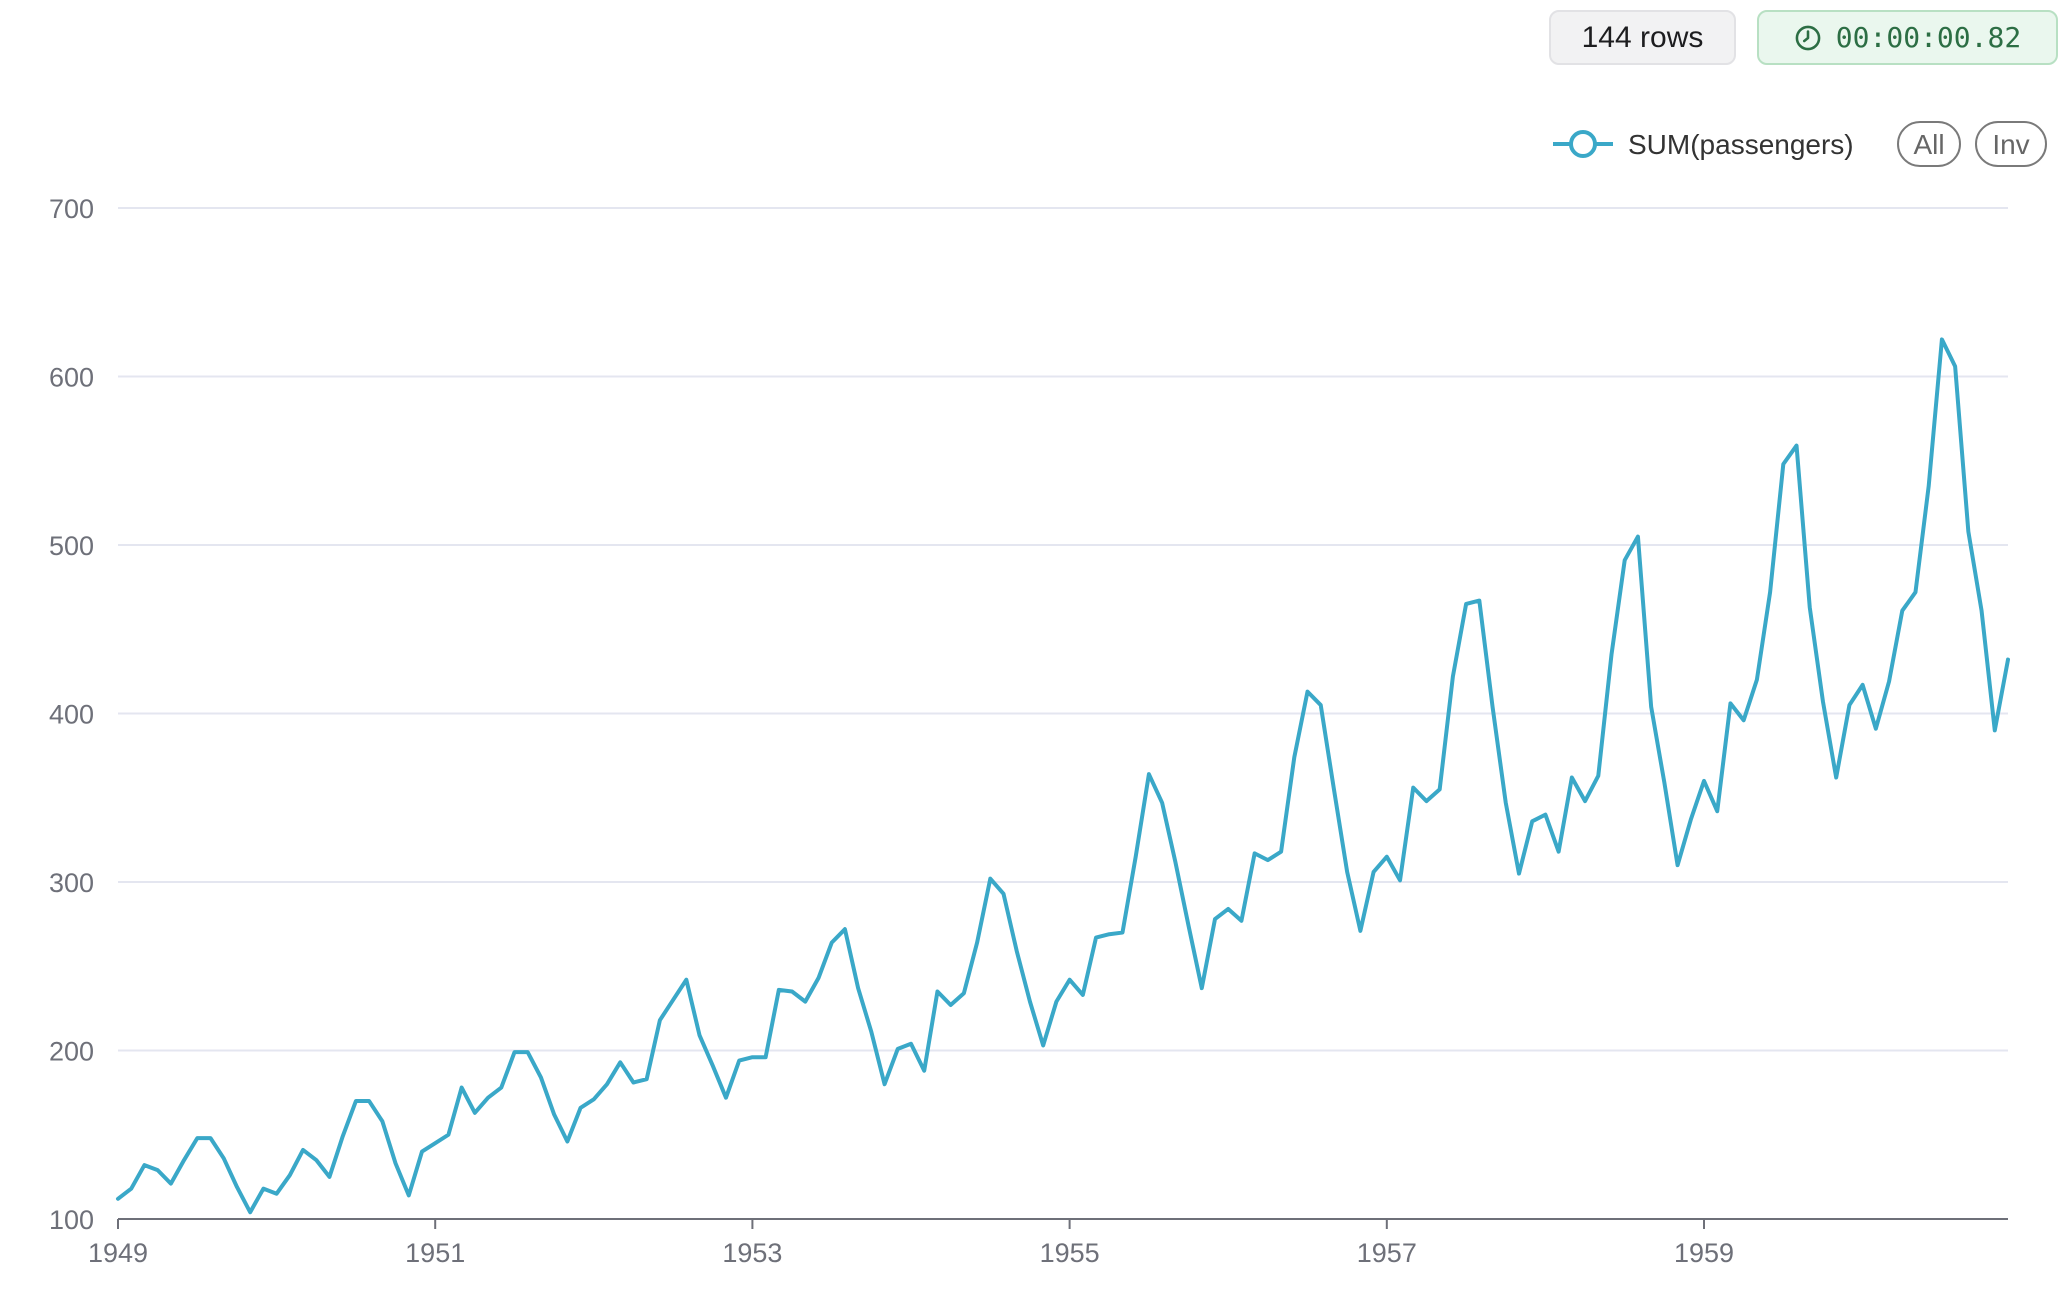 The image size is (2060, 1298). What do you see at coordinates (1929, 144) in the screenshot?
I see `legend-select-all-button: All` at bounding box center [1929, 144].